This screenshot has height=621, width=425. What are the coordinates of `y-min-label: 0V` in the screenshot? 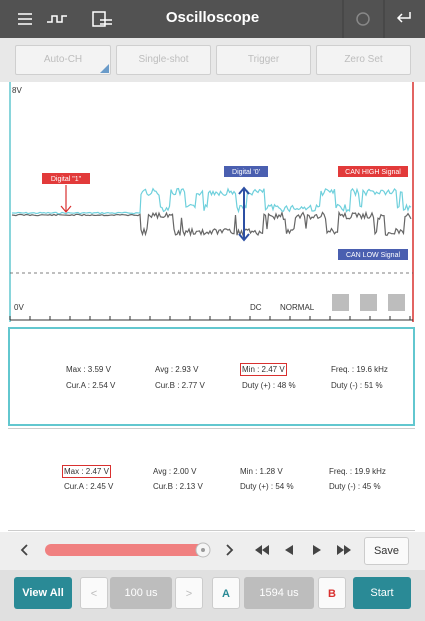 It's located at (19, 307).